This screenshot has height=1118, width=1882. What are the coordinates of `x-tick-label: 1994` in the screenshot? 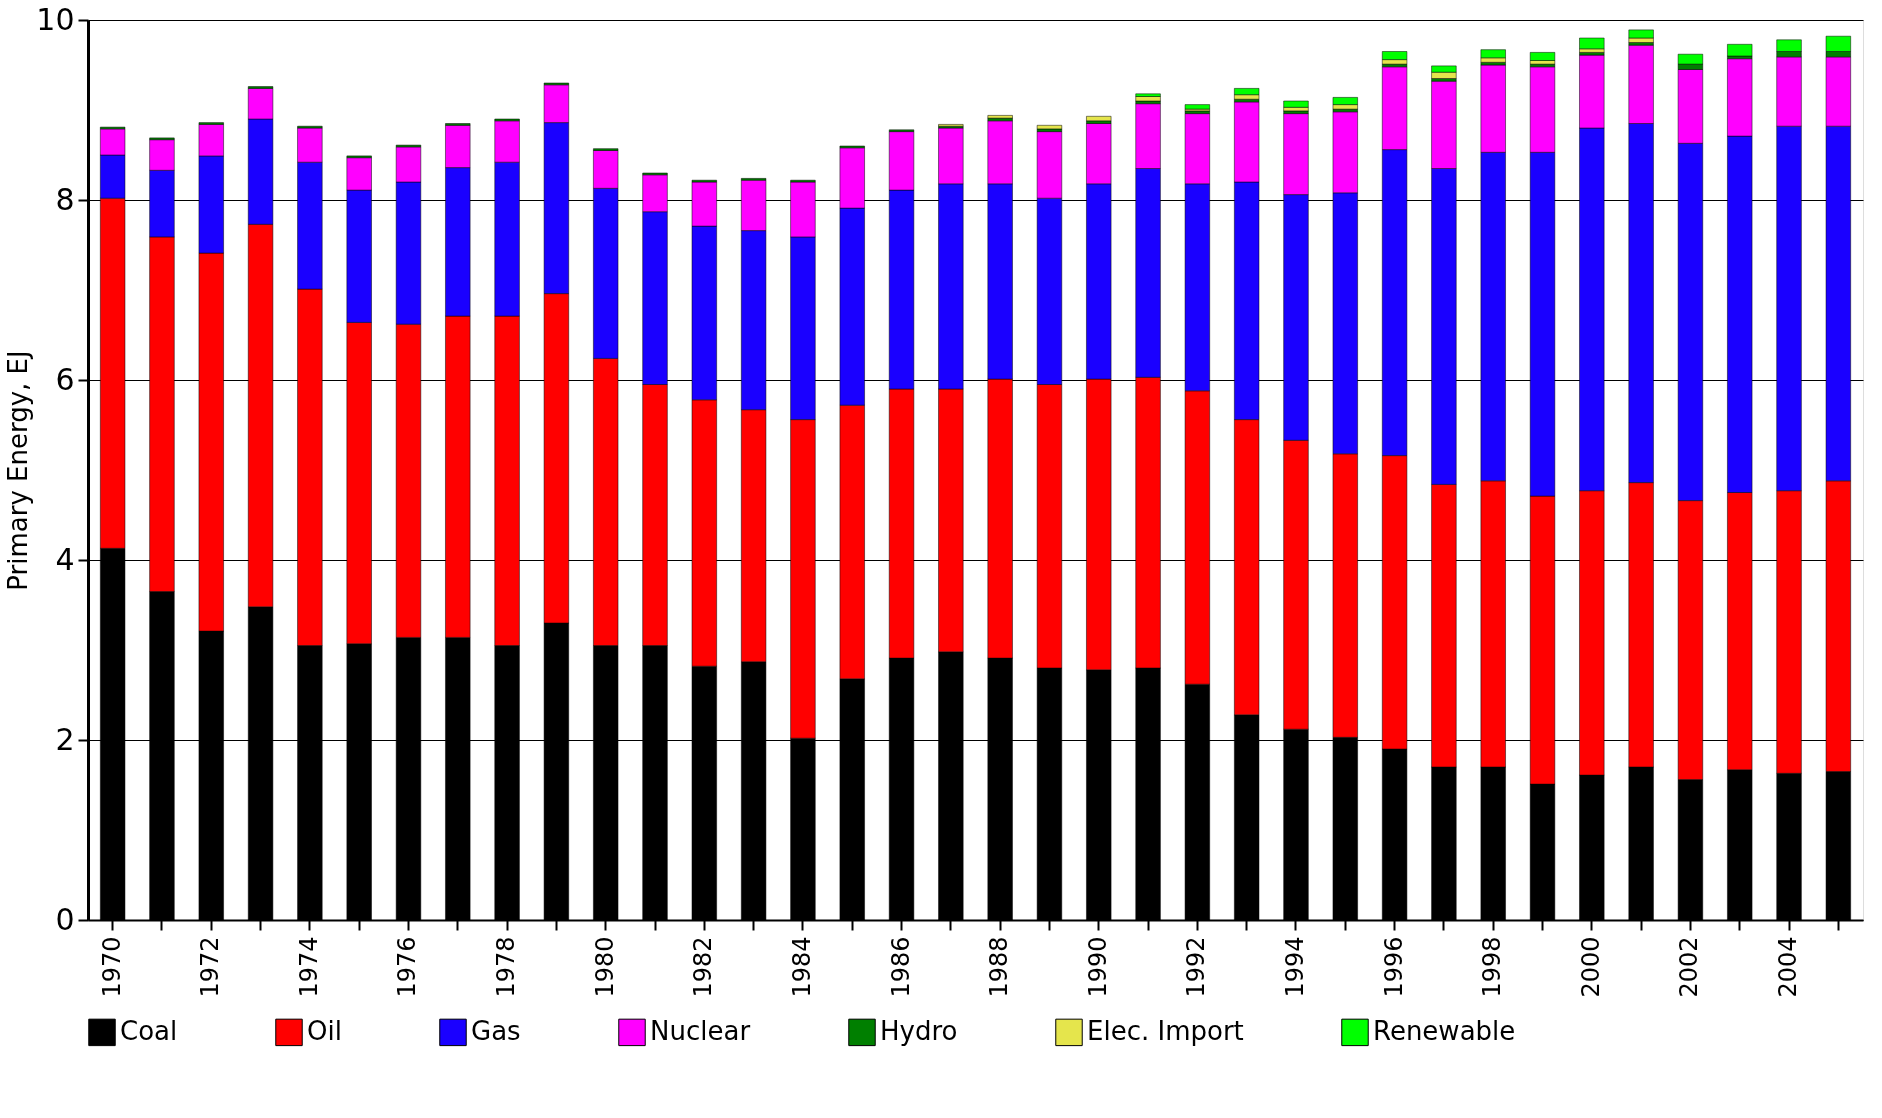 It's located at (1294, 967).